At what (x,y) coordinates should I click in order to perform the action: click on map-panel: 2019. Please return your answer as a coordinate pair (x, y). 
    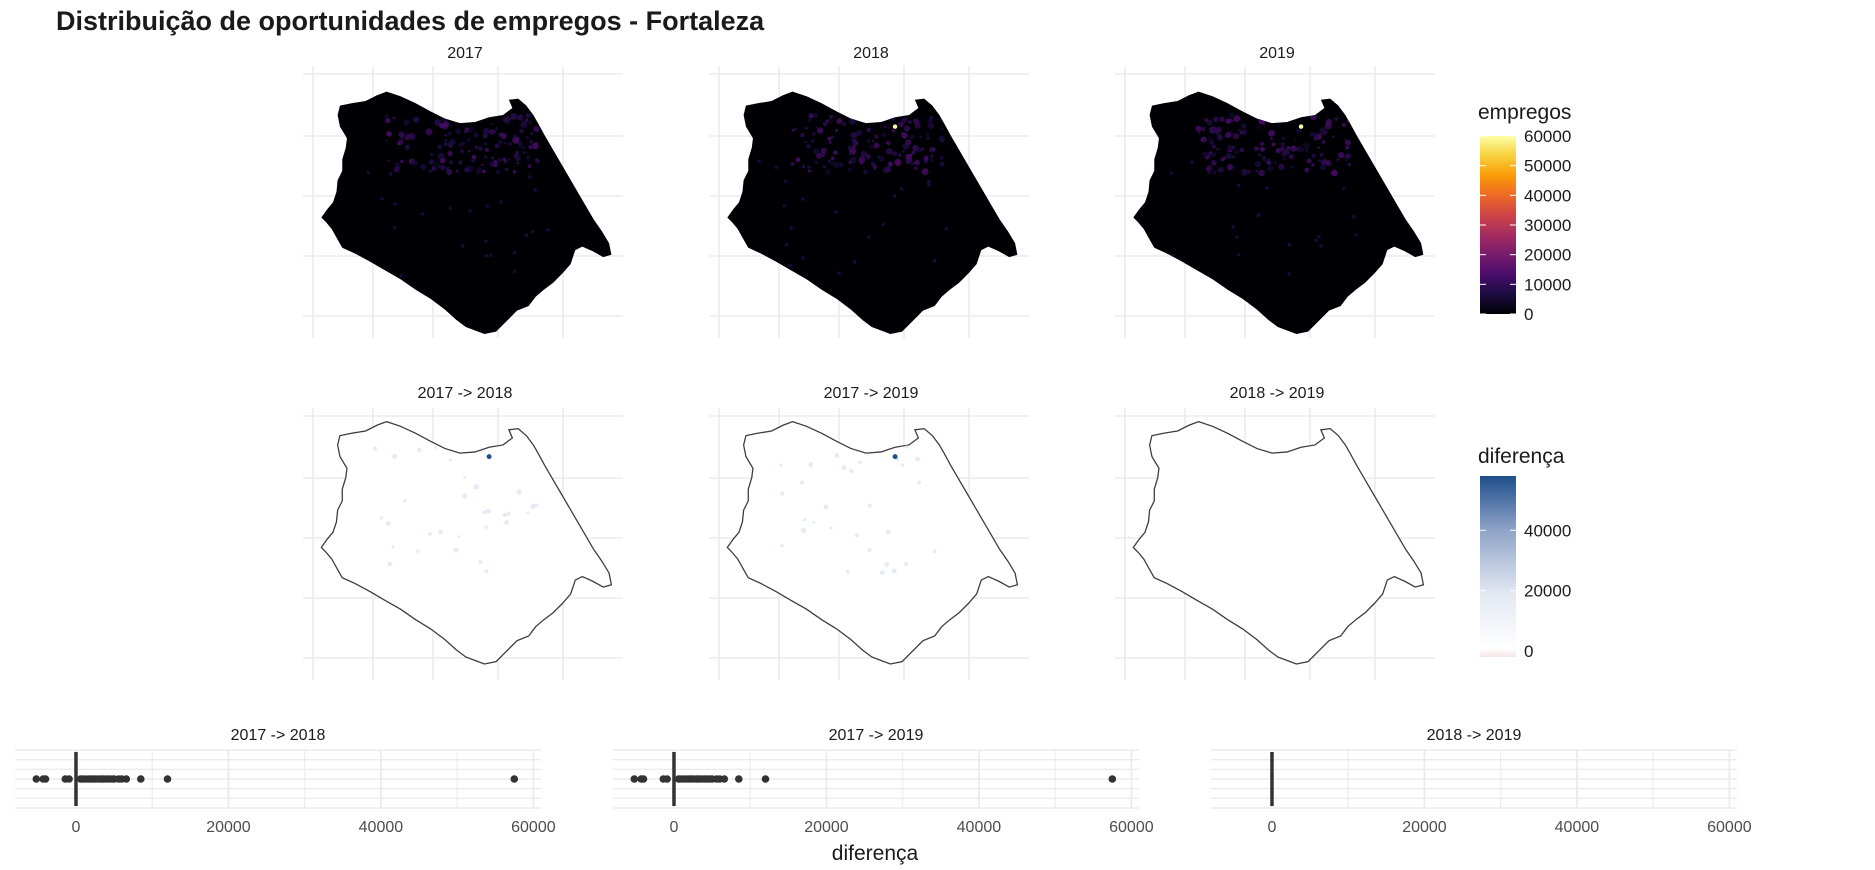
    Looking at the image, I should click on (1275, 191).